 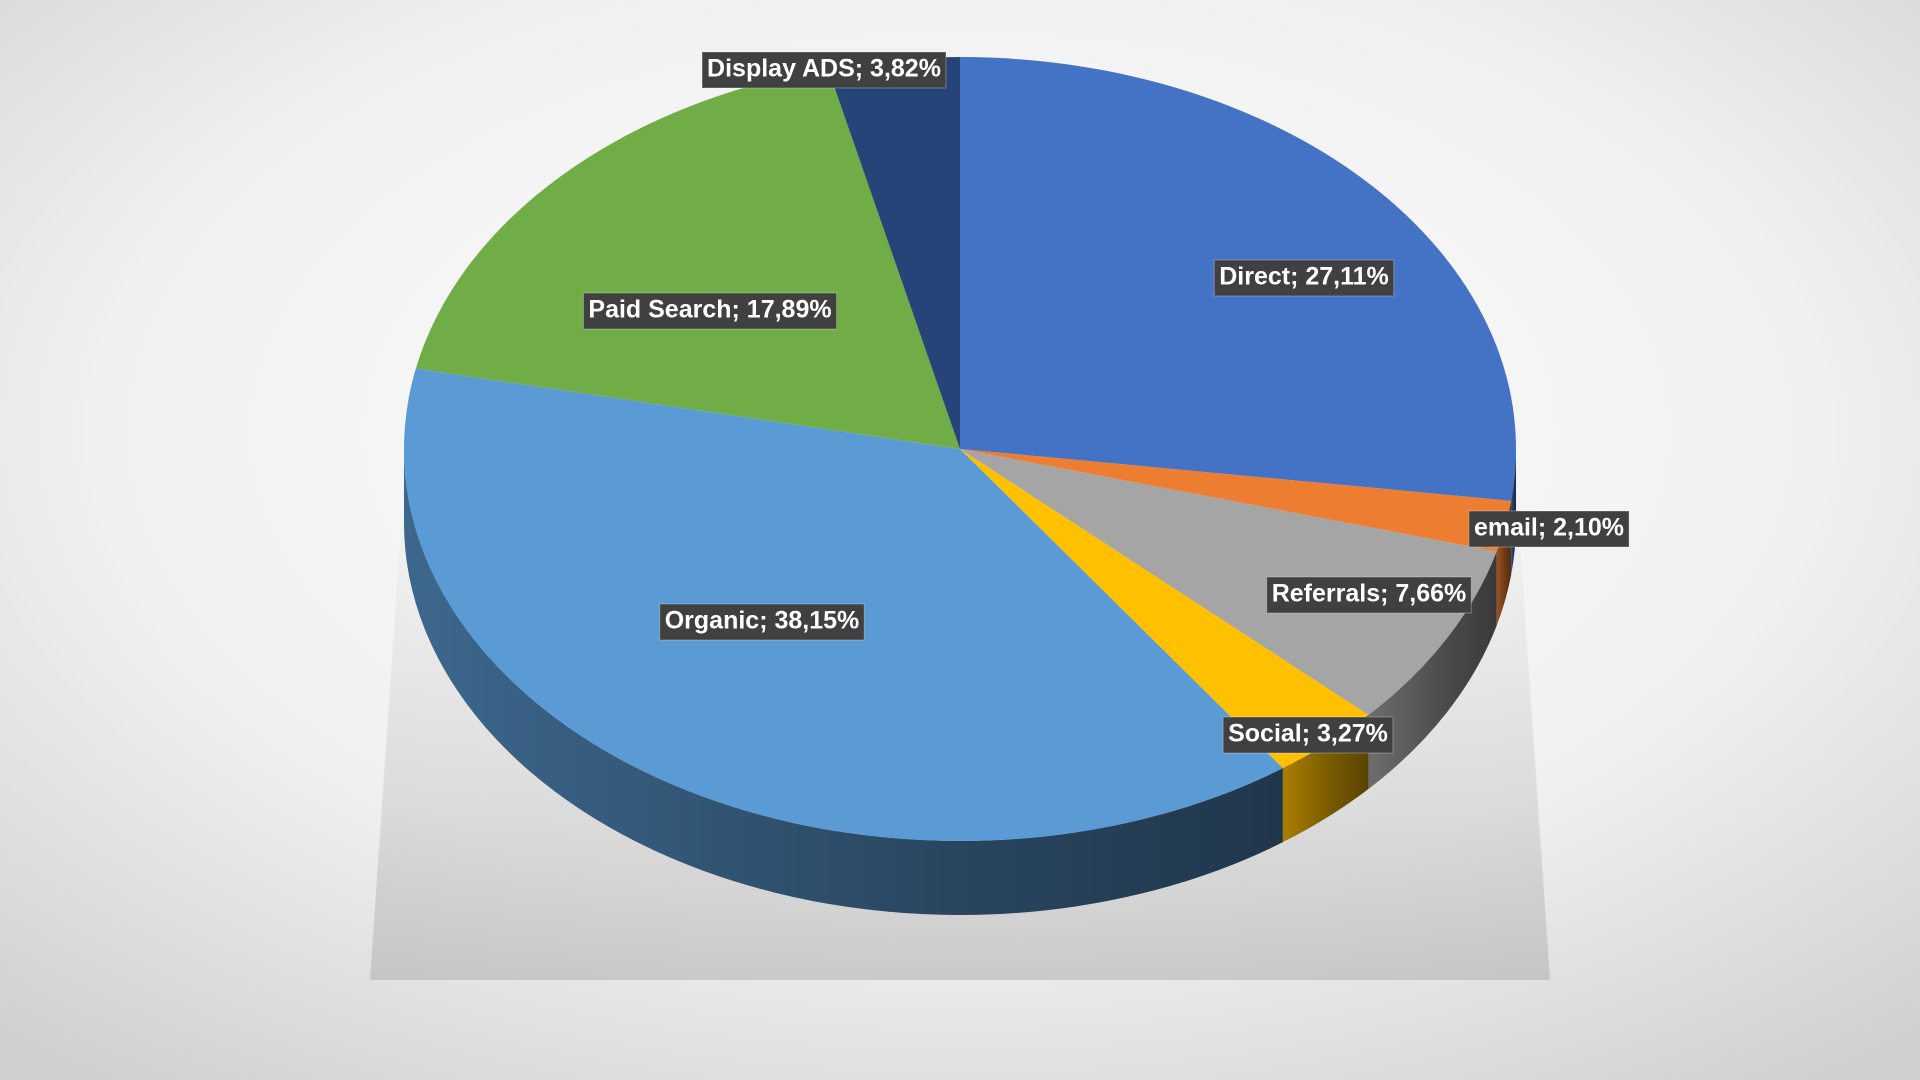 What do you see at coordinates (1432, 670) in the screenshot?
I see `side-shade` at bounding box center [1432, 670].